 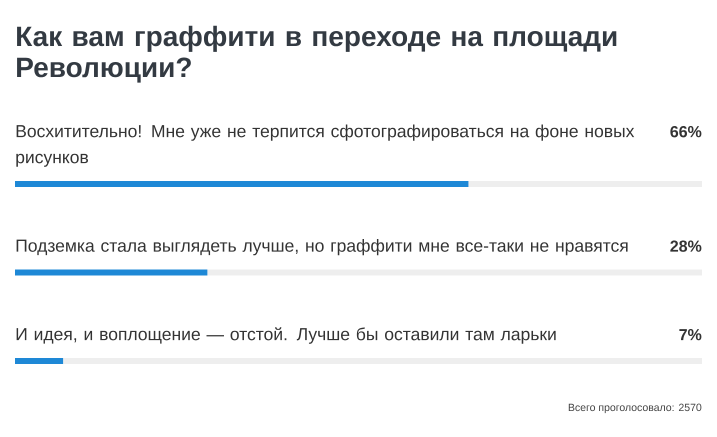 What do you see at coordinates (686, 246) in the screenshot?
I see `data-label: 28%` at bounding box center [686, 246].